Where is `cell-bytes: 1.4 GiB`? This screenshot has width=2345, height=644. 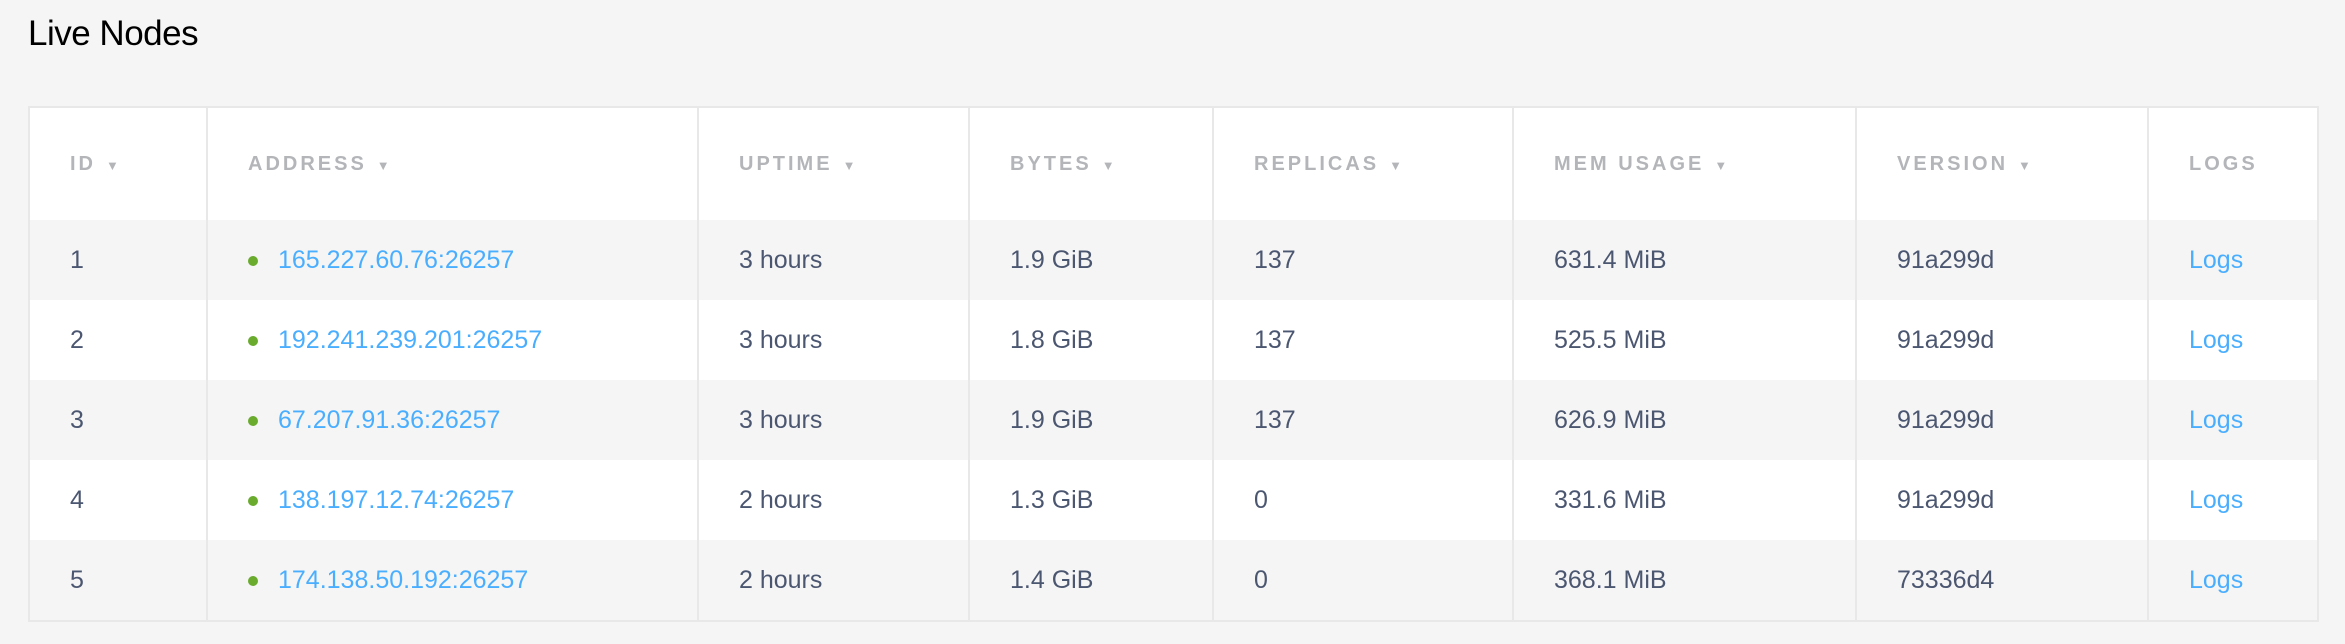
cell-bytes: 1.4 GiB is located at coordinates (1090, 580).